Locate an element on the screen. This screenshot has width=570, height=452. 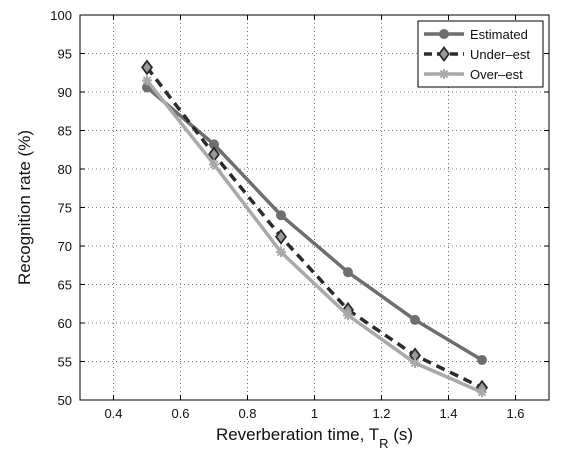
legend-label: Under–est is located at coordinates (500, 54).